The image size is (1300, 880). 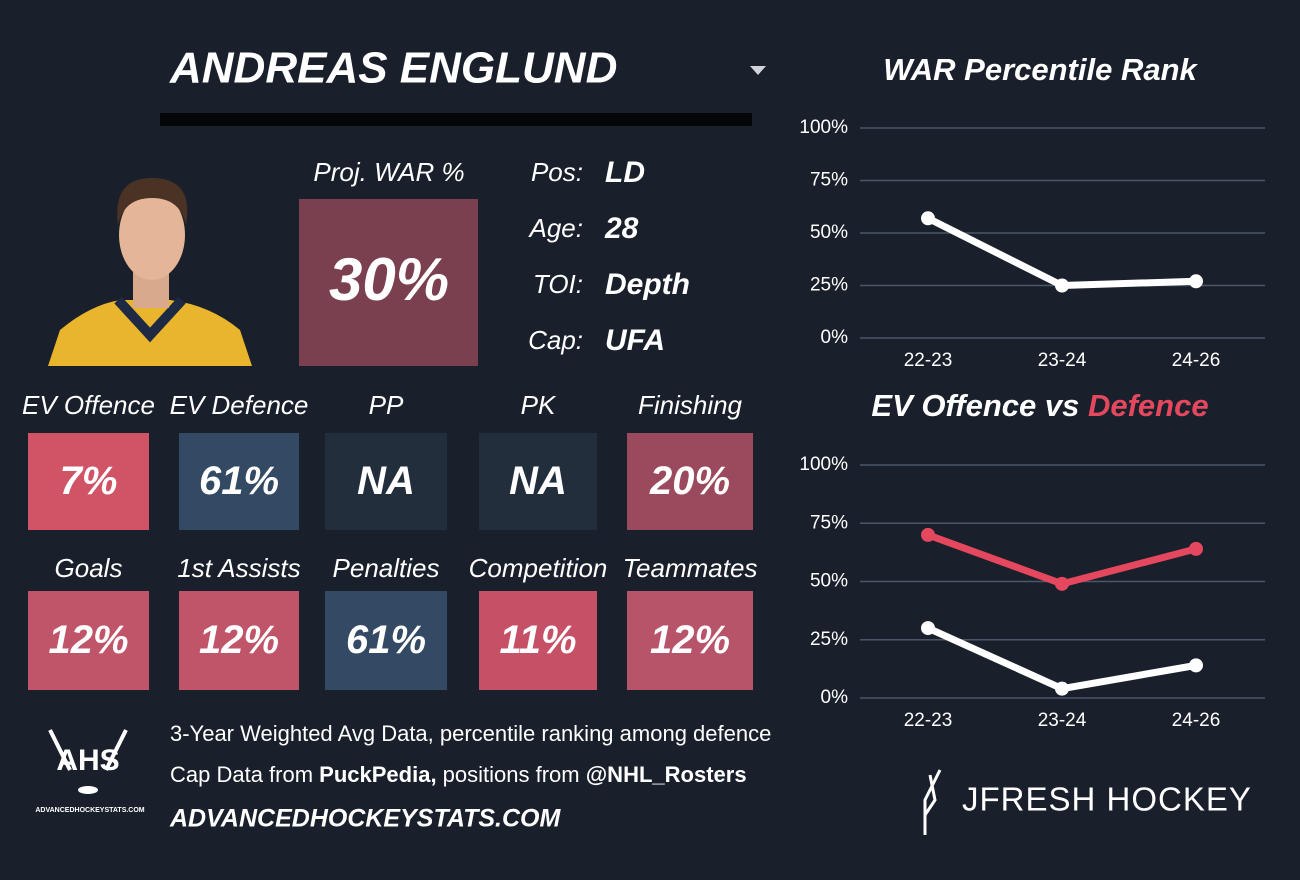 What do you see at coordinates (538, 568) in the screenshot?
I see `tile-label: Competition` at bounding box center [538, 568].